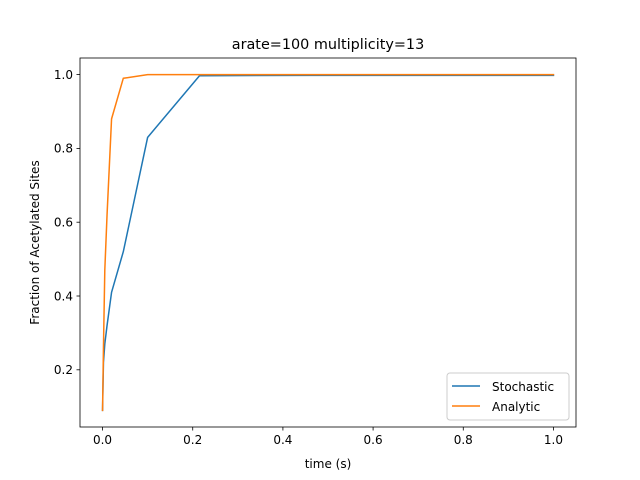 The image size is (640, 480). Describe the element at coordinates (102, 440) in the screenshot. I see `x-tick-label: 0.0` at that location.